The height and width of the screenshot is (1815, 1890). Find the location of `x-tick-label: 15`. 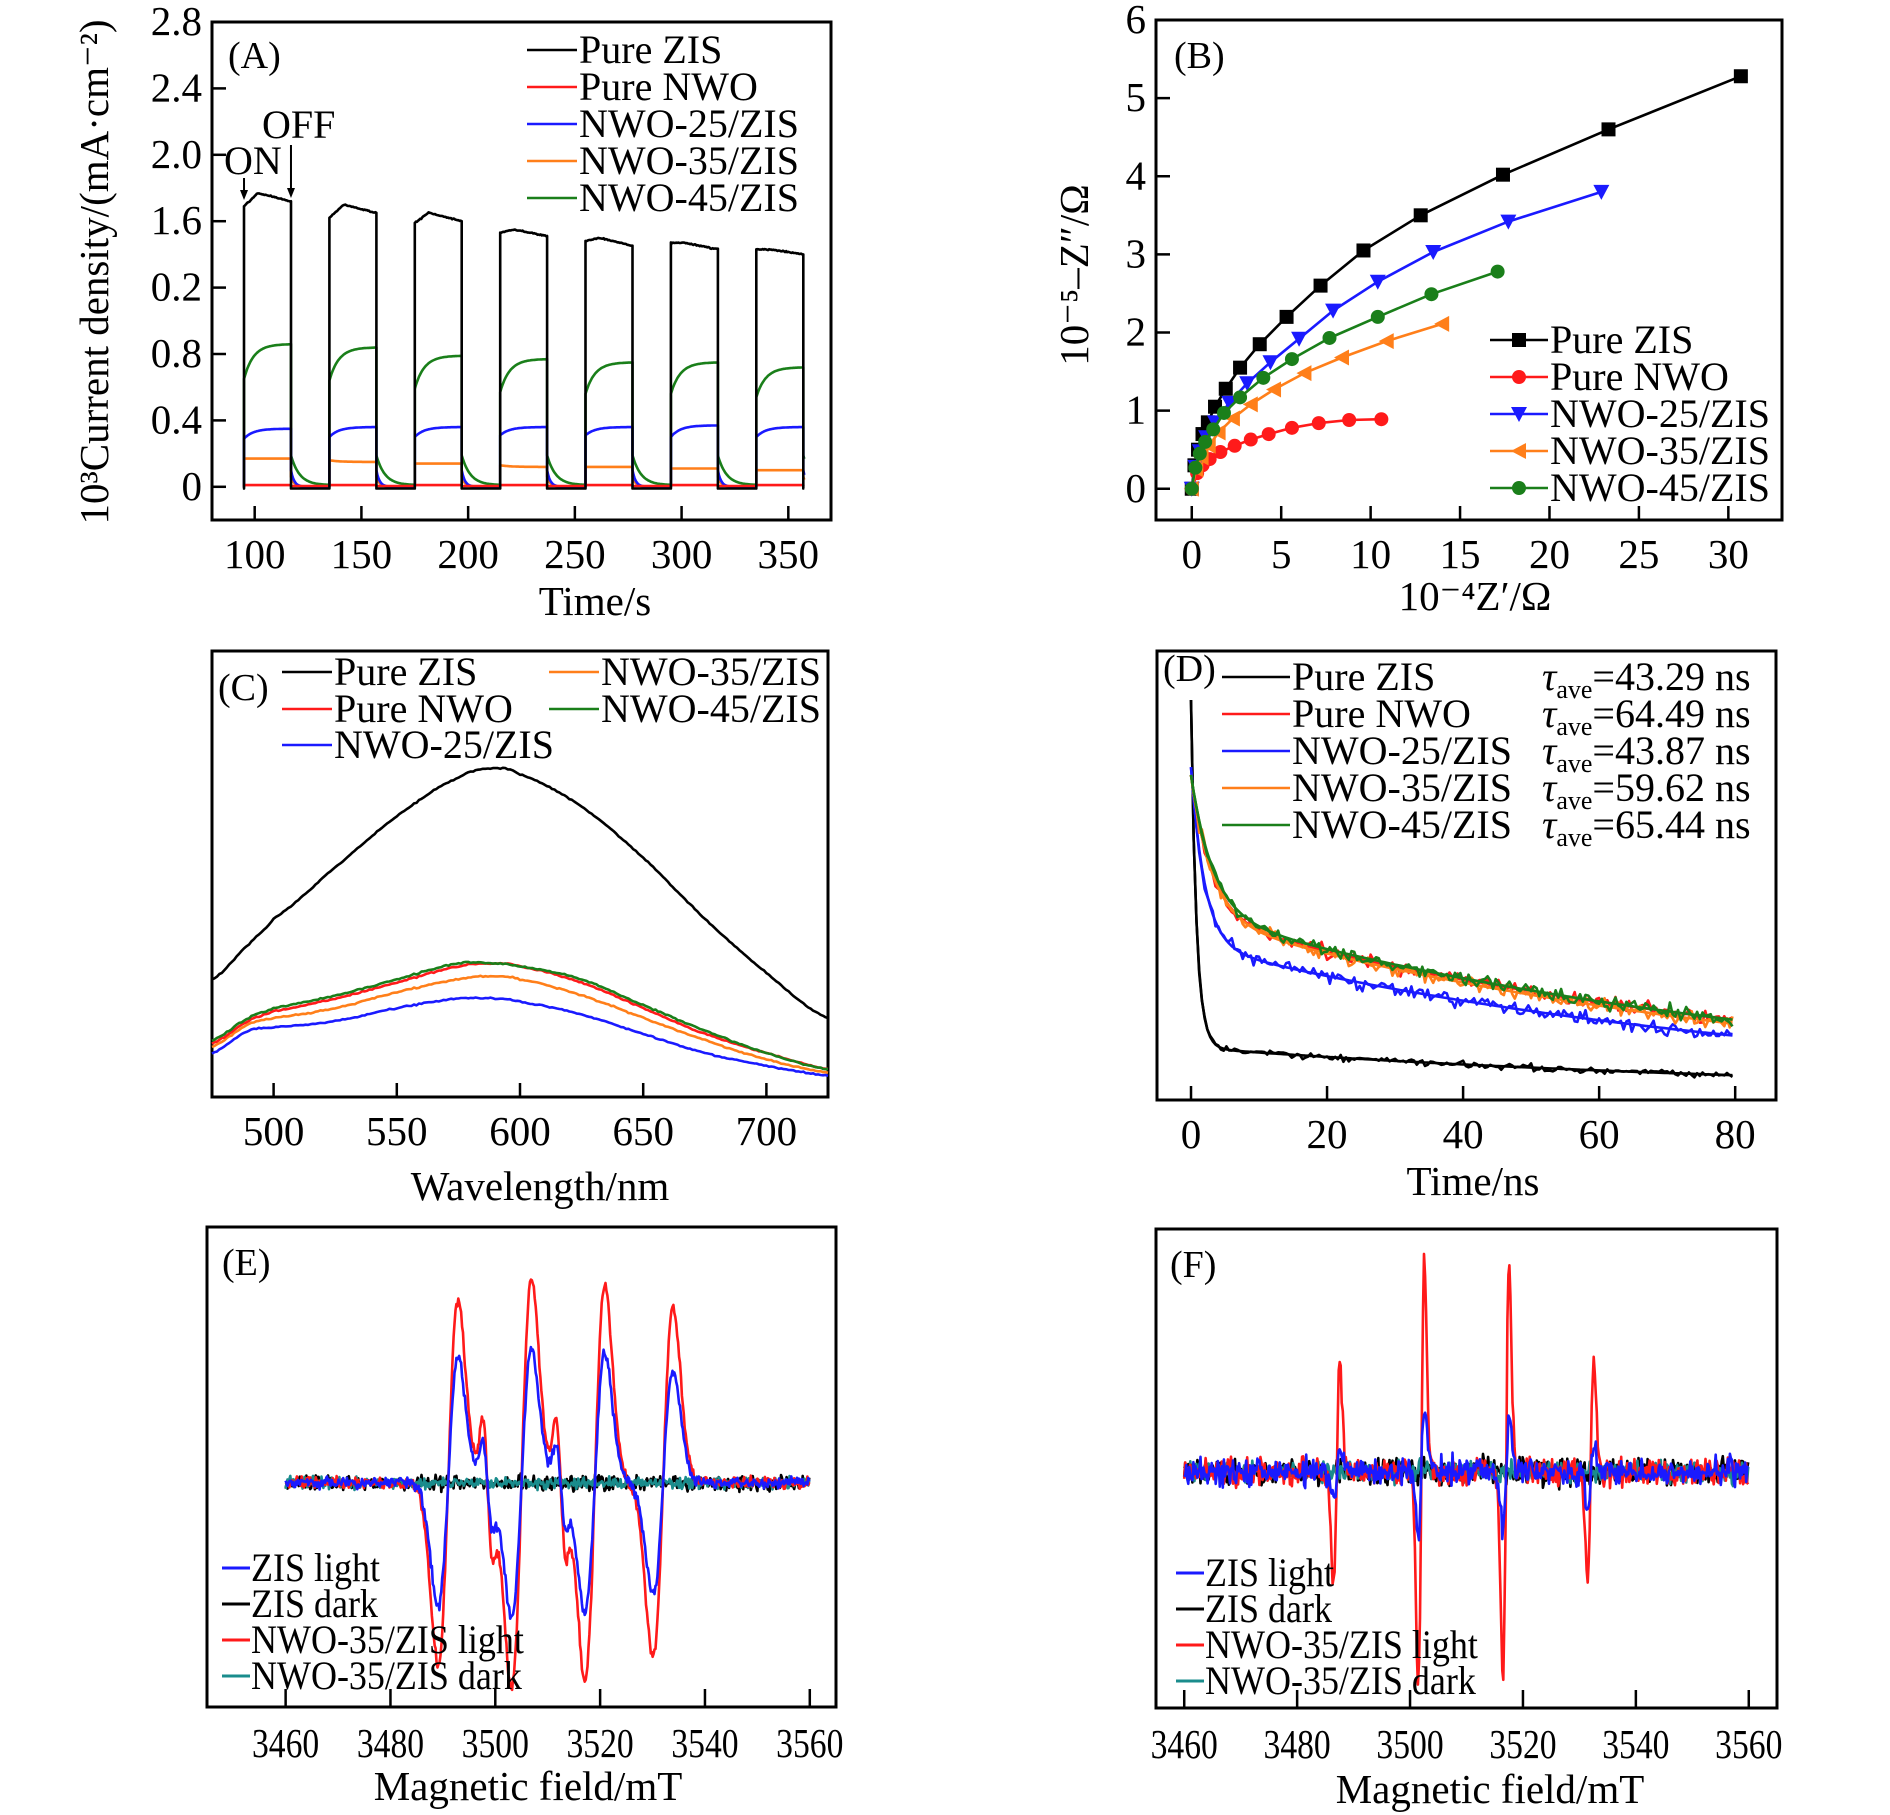

x-tick-label: 15 is located at coordinates (1460, 554).